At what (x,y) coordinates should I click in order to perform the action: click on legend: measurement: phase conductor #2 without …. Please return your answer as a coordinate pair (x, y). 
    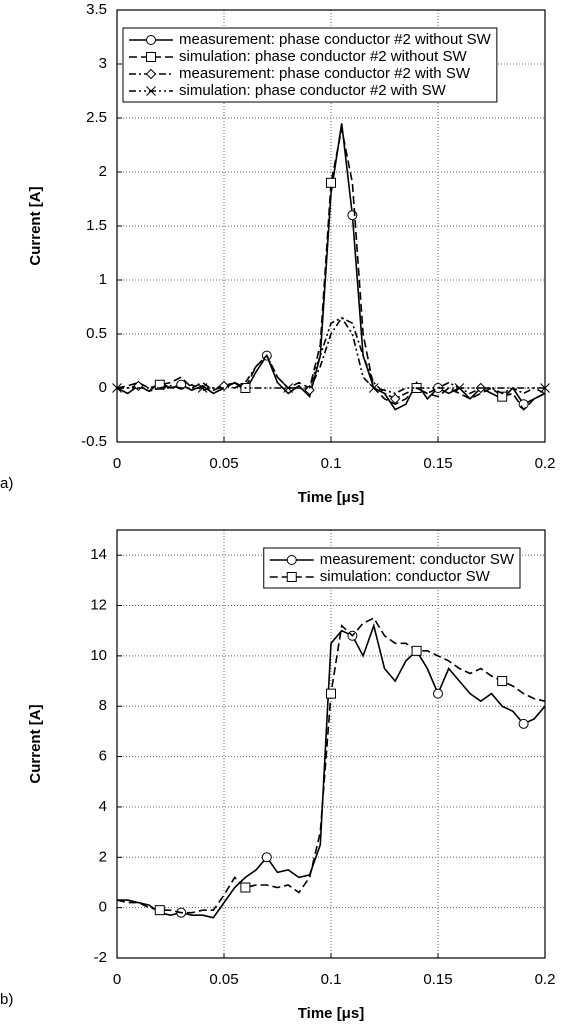
    Looking at the image, I should click on (310, 65).